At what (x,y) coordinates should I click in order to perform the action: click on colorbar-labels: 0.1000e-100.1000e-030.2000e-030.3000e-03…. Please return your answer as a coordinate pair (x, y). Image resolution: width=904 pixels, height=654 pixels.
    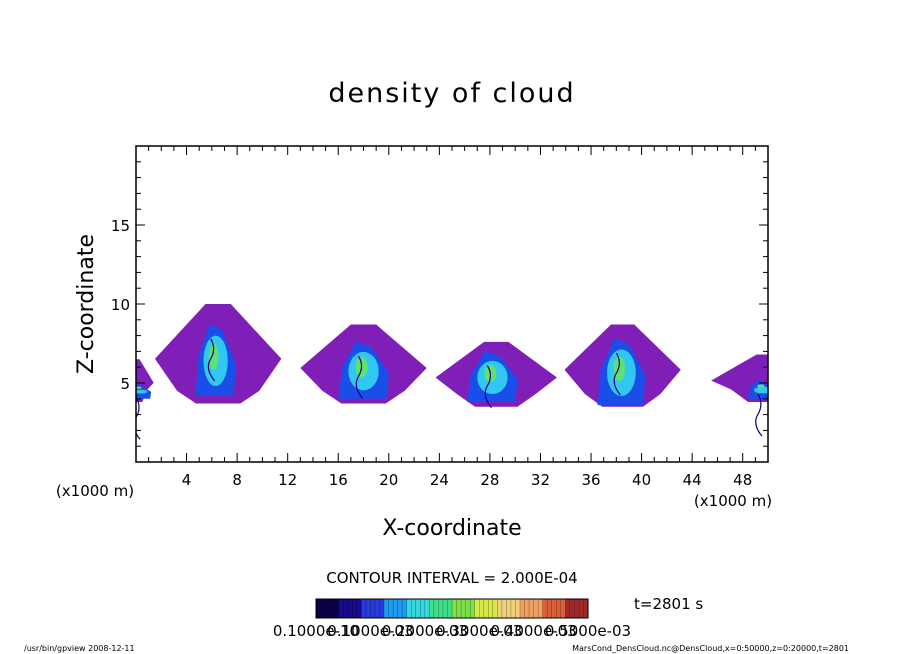
    Looking at the image, I should click on (452, 631).